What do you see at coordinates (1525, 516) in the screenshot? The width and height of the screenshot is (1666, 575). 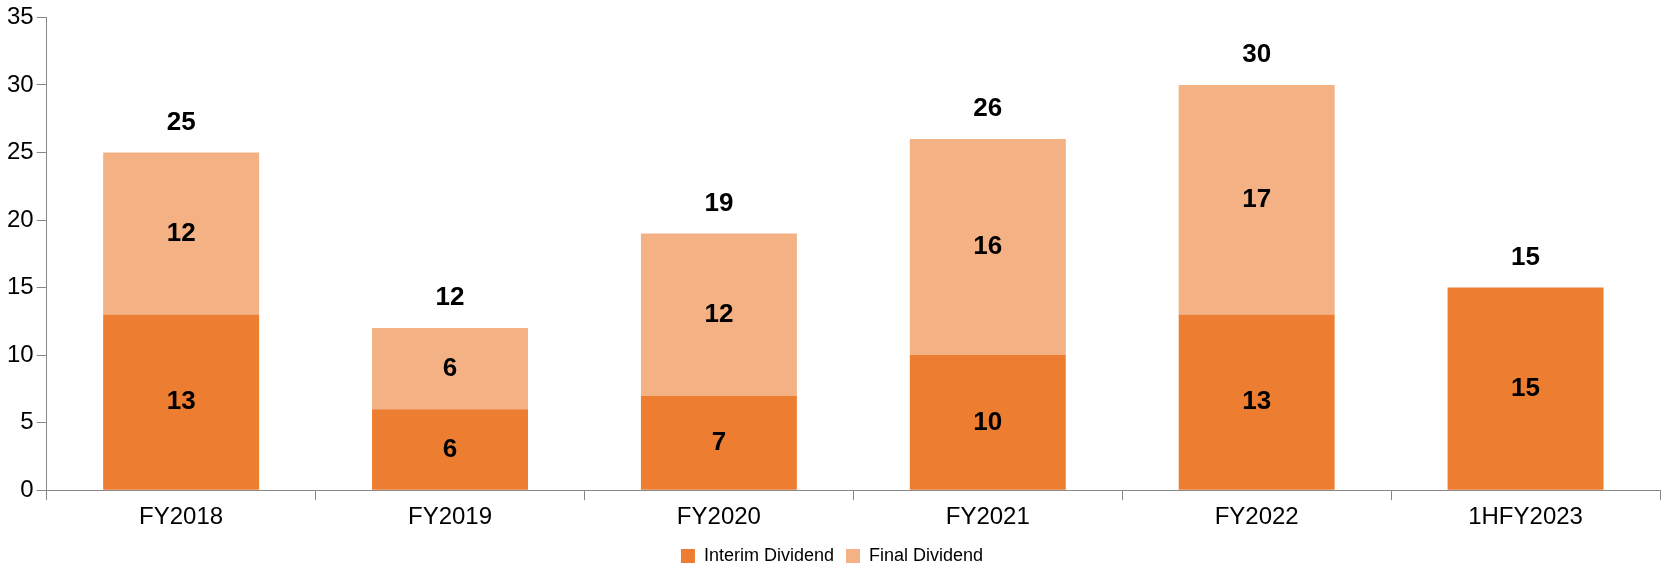 I see `x-tick-label: 1HFY2023` at bounding box center [1525, 516].